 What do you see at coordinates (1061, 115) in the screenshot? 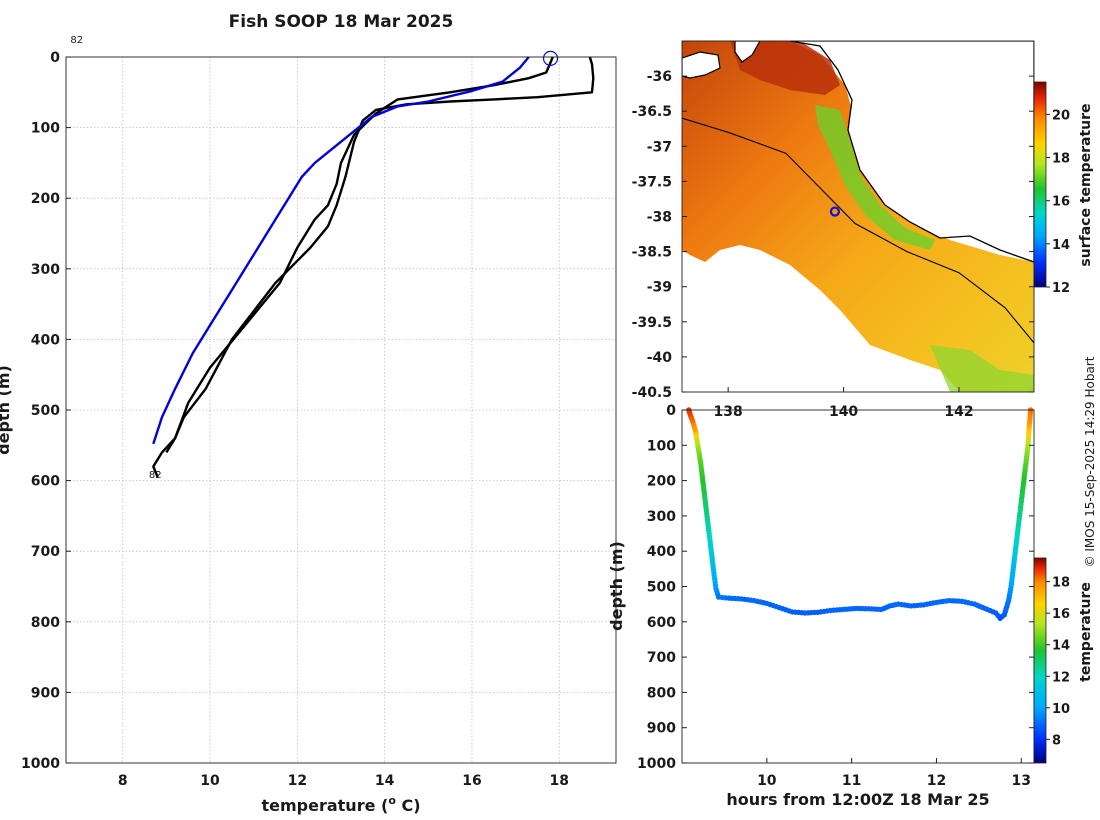
I see `map-colorbar-tick-label: 20` at bounding box center [1061, 115].